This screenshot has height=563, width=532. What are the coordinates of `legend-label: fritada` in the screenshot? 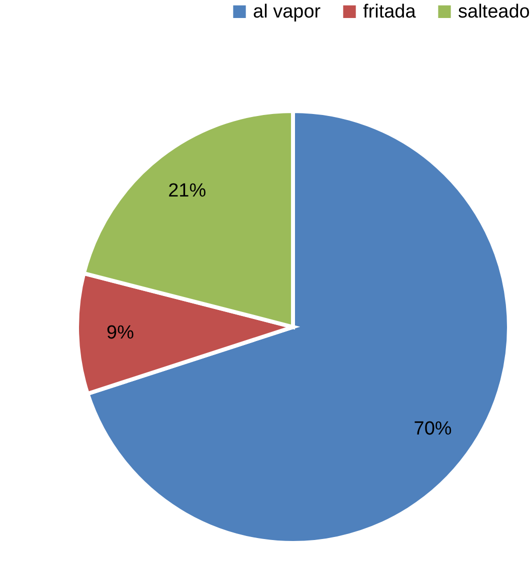 It's located at (389, 12).